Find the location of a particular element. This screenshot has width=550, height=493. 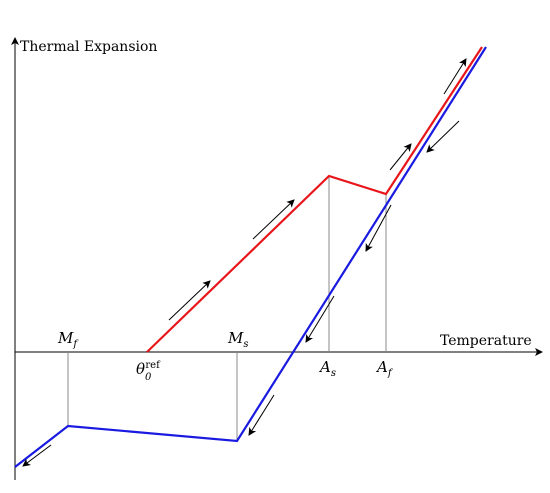

label-as: As is located at coordinates (327, 368).